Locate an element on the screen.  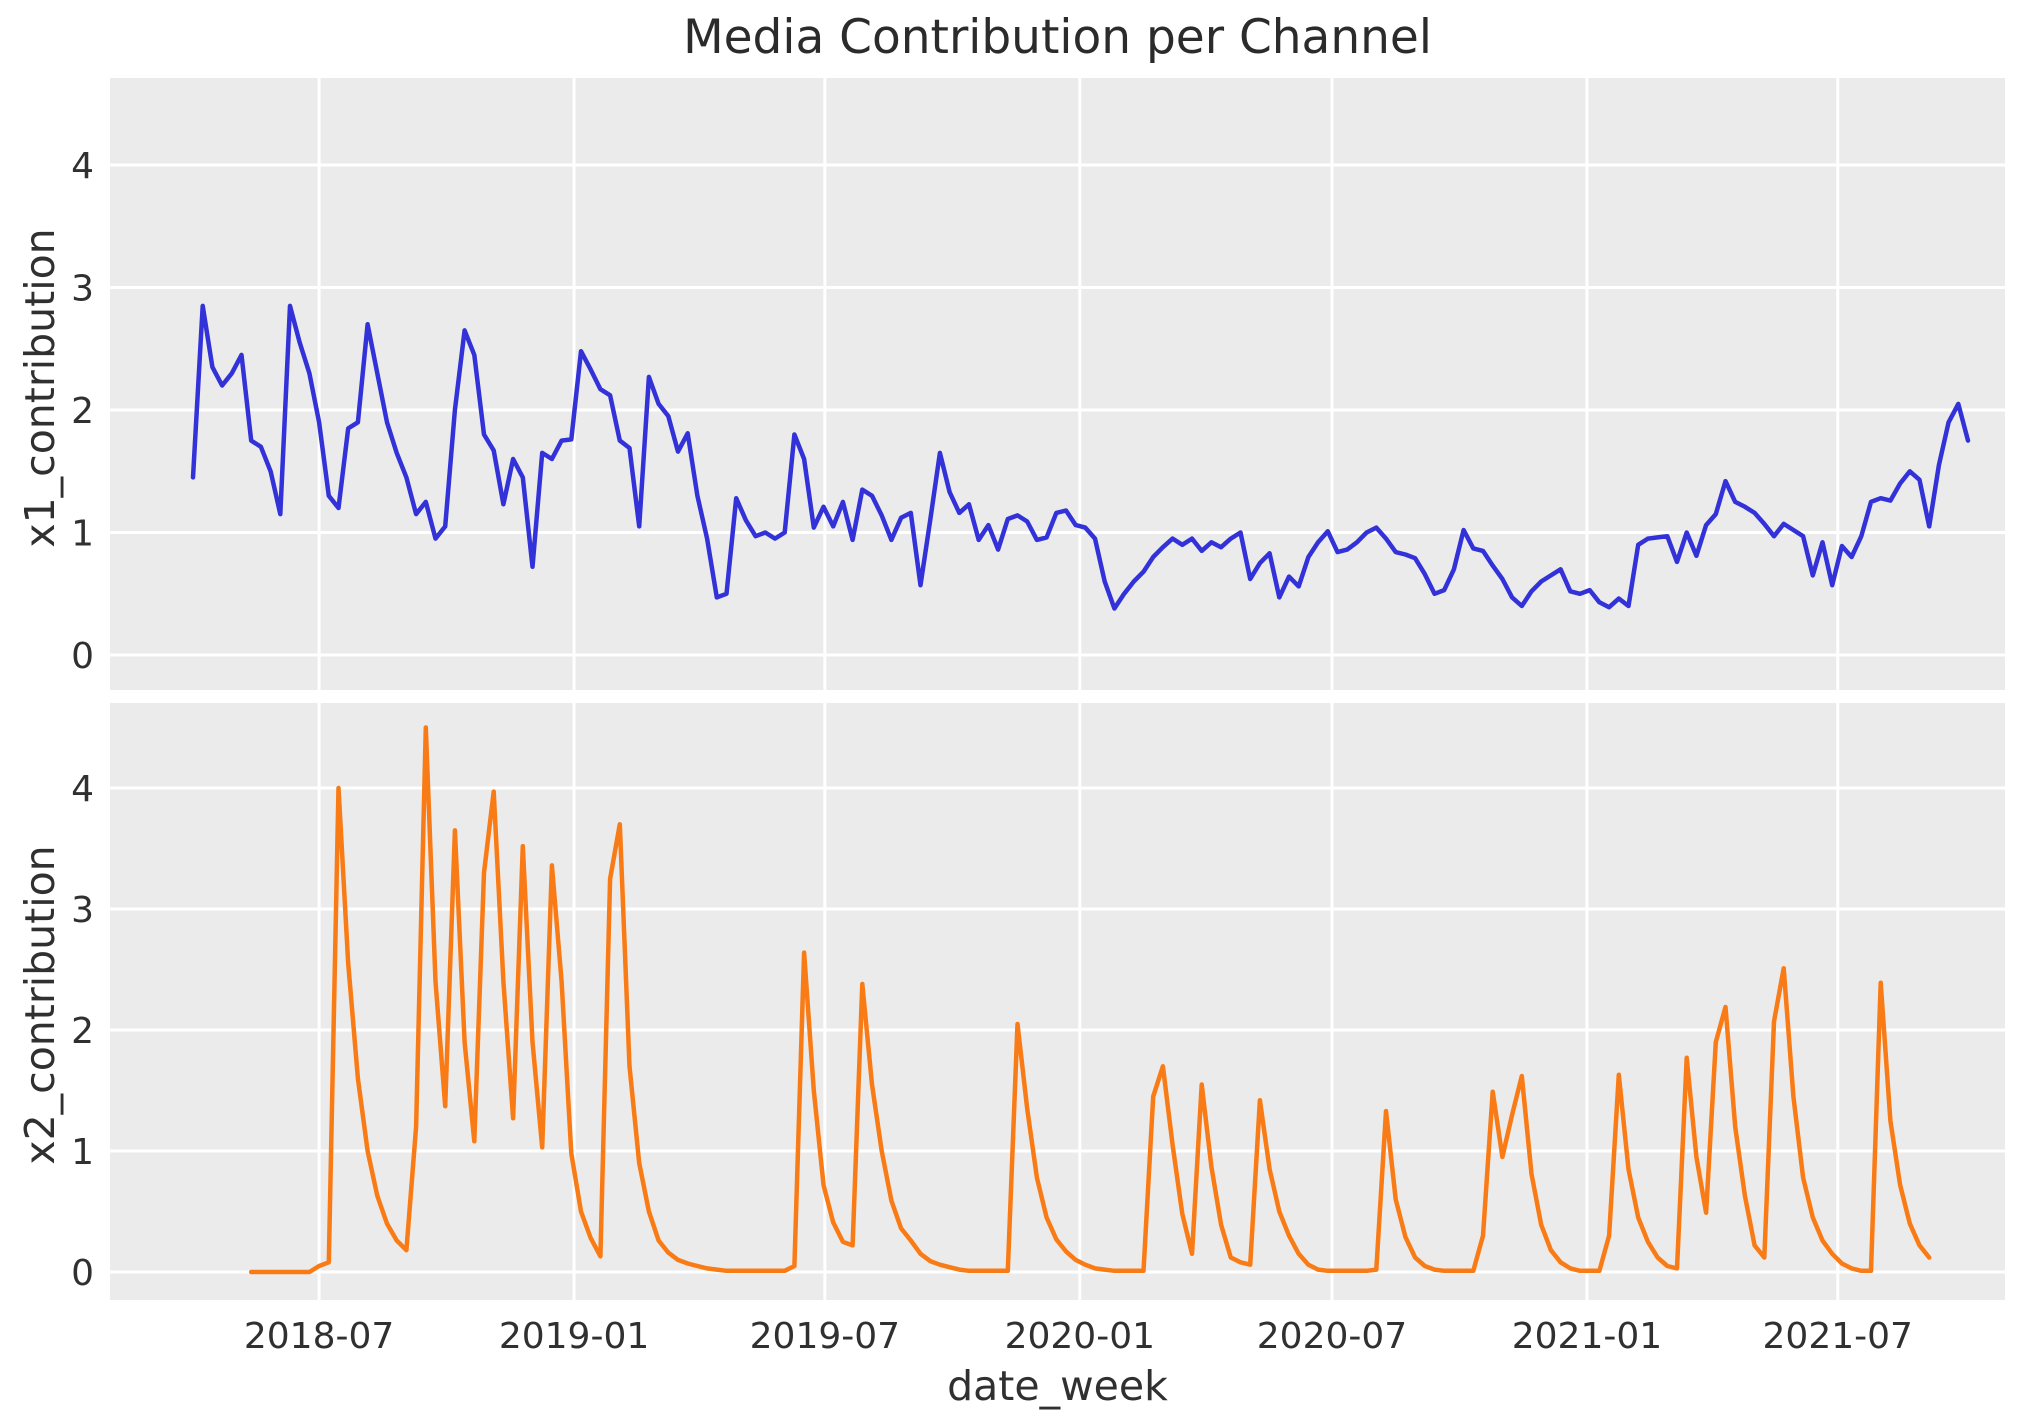
x-axis-label: date_week is located at coordinates (1057, 1386).